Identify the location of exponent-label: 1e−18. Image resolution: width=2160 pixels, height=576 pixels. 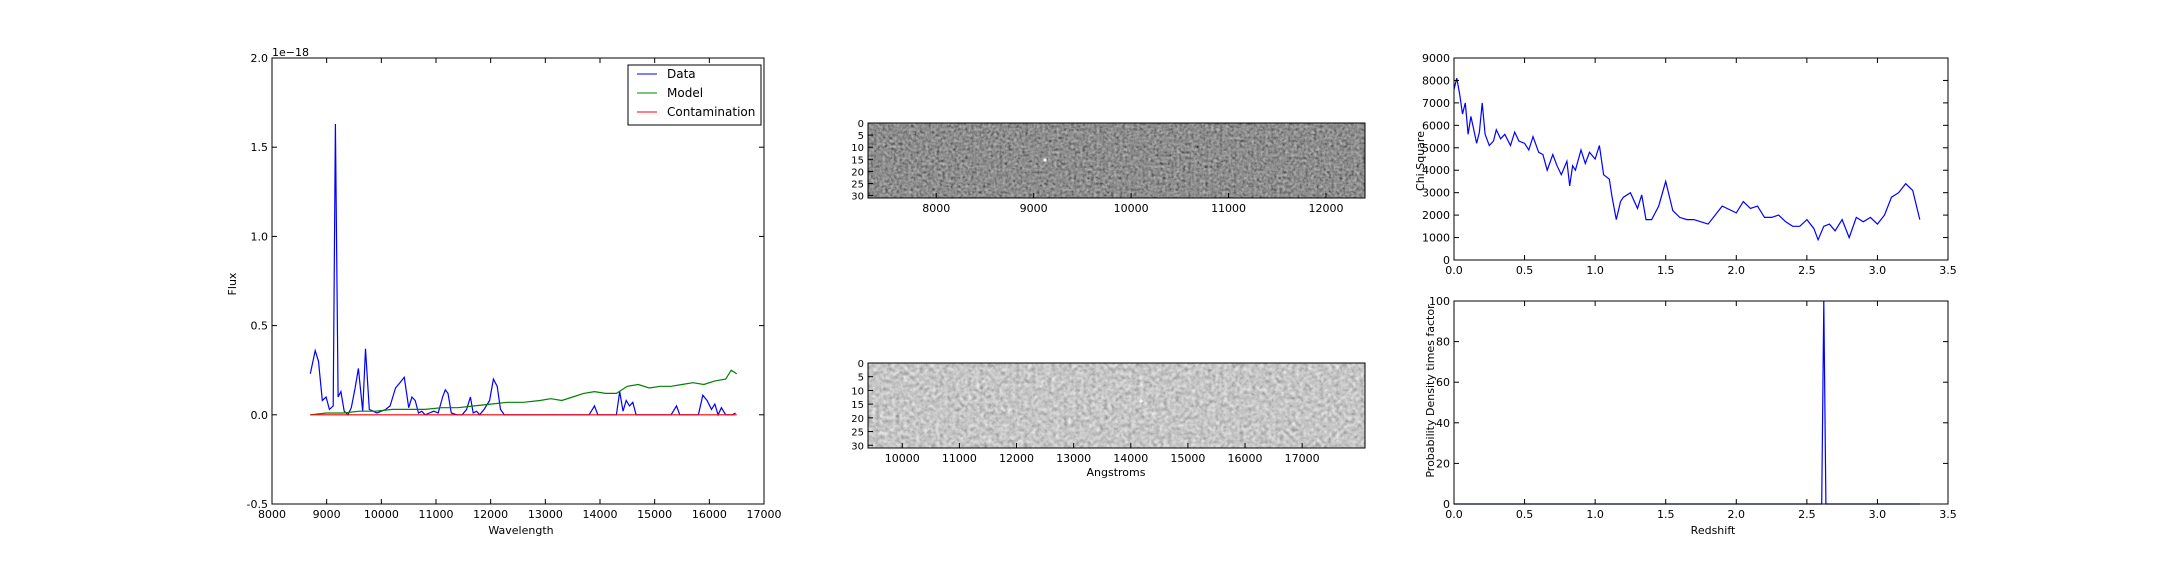
(290, 52).